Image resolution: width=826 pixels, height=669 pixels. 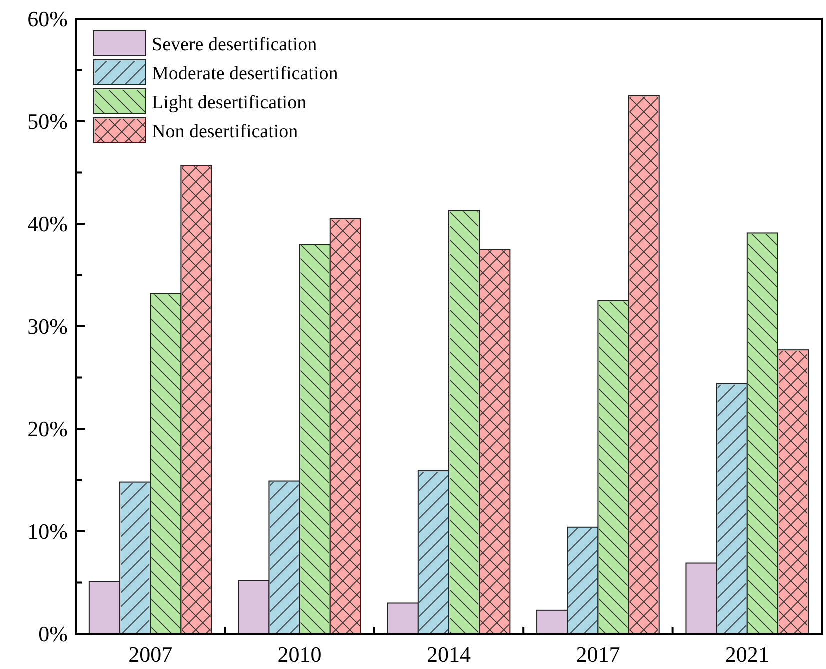 What do you see at coordinates (225, 132) in the screenshot?
I see `legend-label: Non desertification` at bounding box center [225, 132].